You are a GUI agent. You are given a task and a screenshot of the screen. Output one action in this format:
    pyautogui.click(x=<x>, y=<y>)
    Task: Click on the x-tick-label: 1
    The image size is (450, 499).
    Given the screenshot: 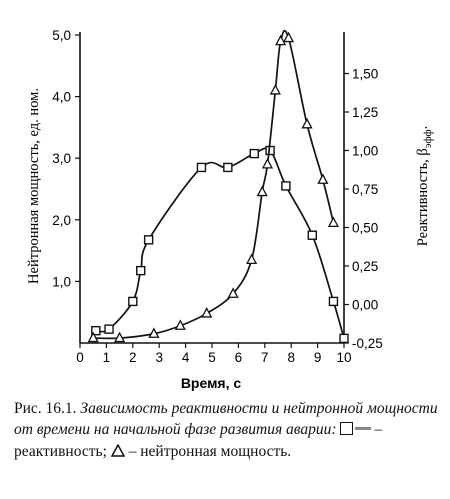 What is the action you would take?
    pyautogui.click(x=107, y=357)
    